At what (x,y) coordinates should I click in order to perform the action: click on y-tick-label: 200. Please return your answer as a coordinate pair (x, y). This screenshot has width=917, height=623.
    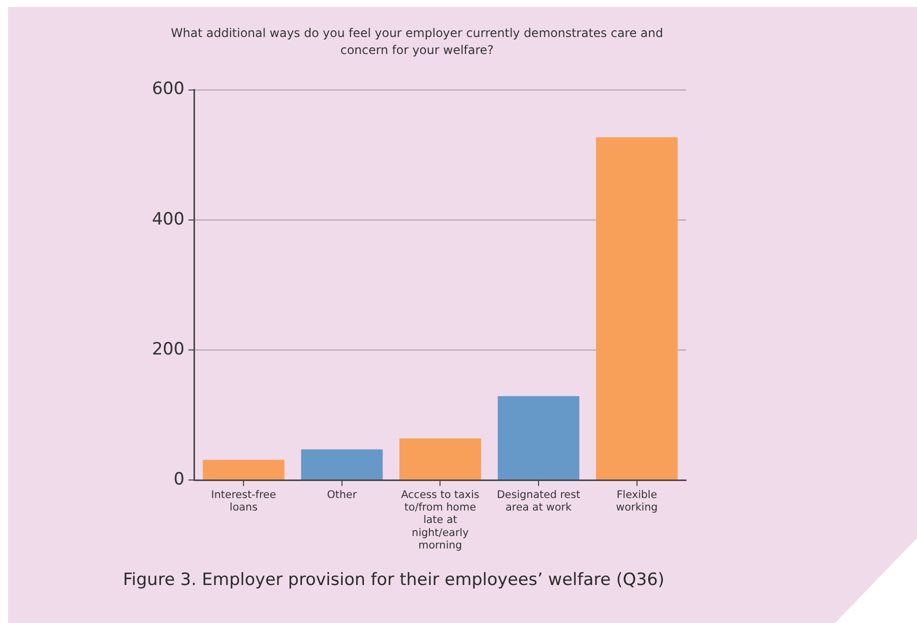
    Looking at the image, I should click on (168, 349).